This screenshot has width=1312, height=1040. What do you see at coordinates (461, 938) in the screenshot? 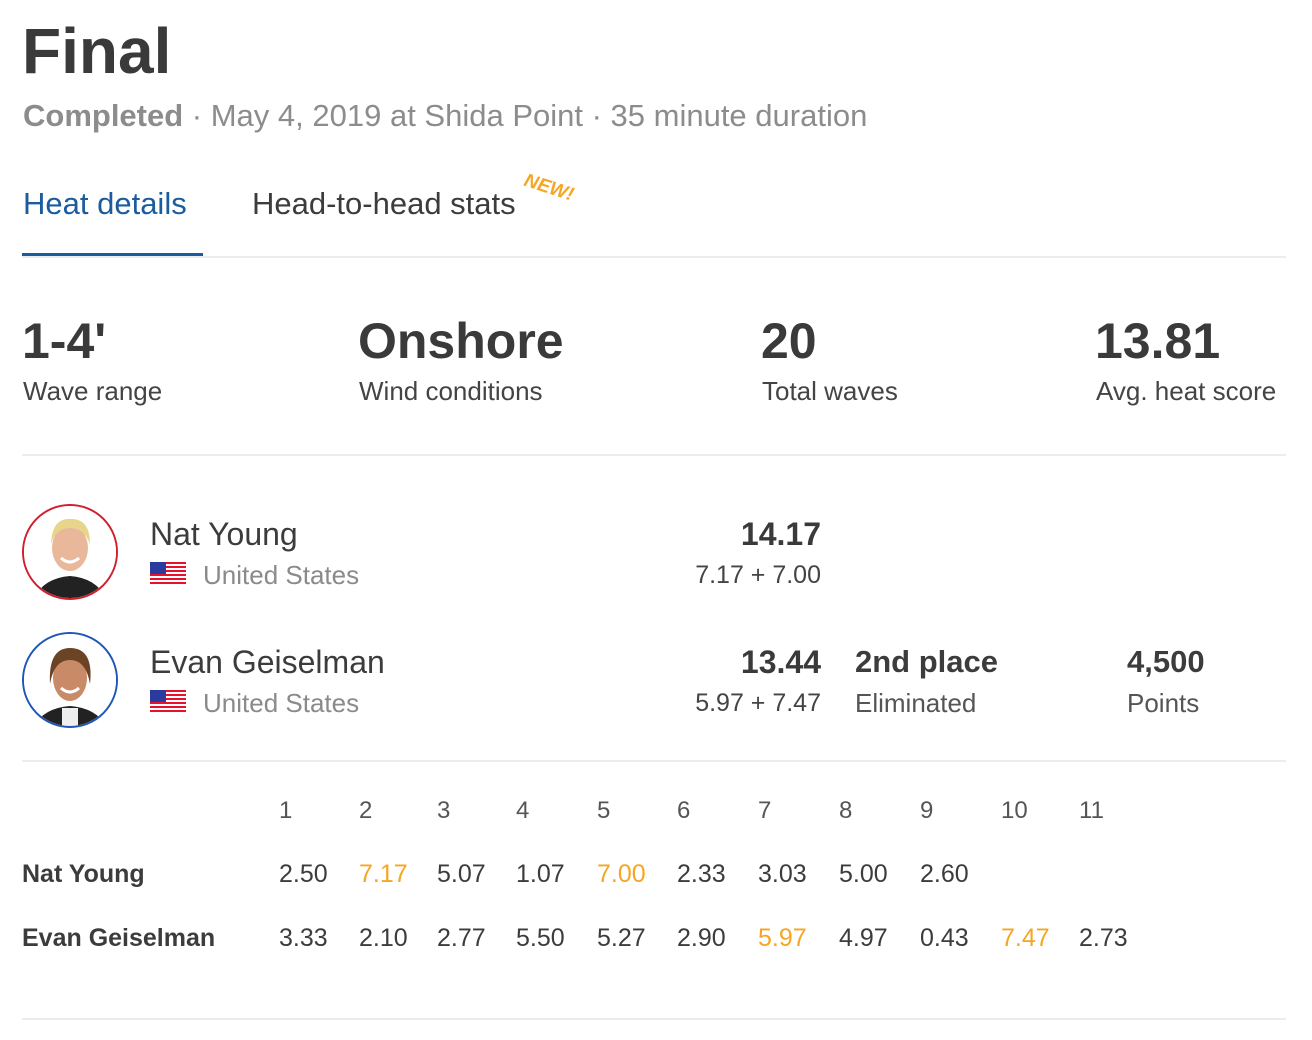
I see `wave-score: 2.77` at bounding box center [461, 938].